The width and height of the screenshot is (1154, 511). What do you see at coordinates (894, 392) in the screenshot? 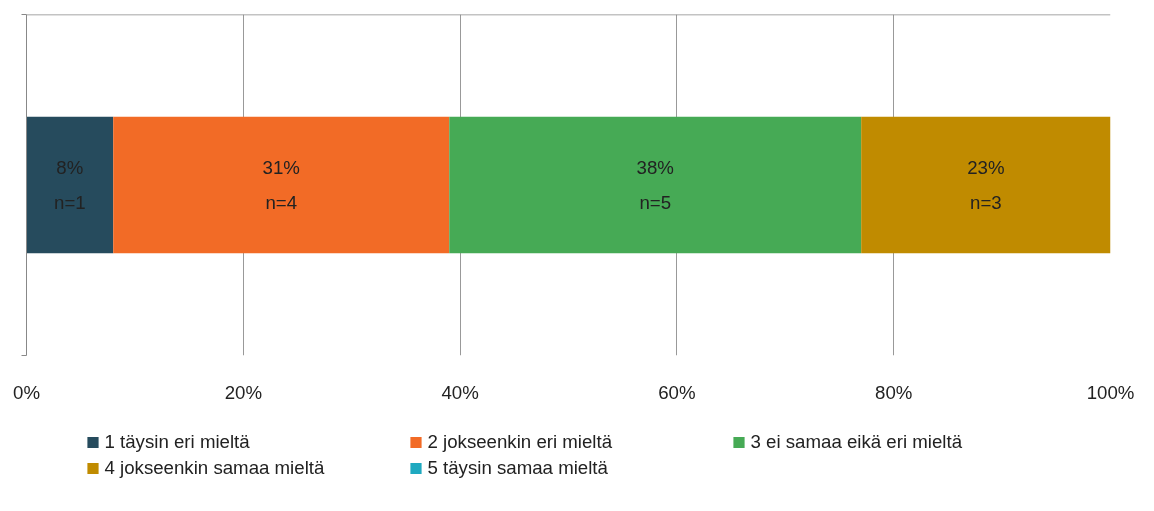
I see `x-tick-label: 80%` at bounding box center [894, 392].